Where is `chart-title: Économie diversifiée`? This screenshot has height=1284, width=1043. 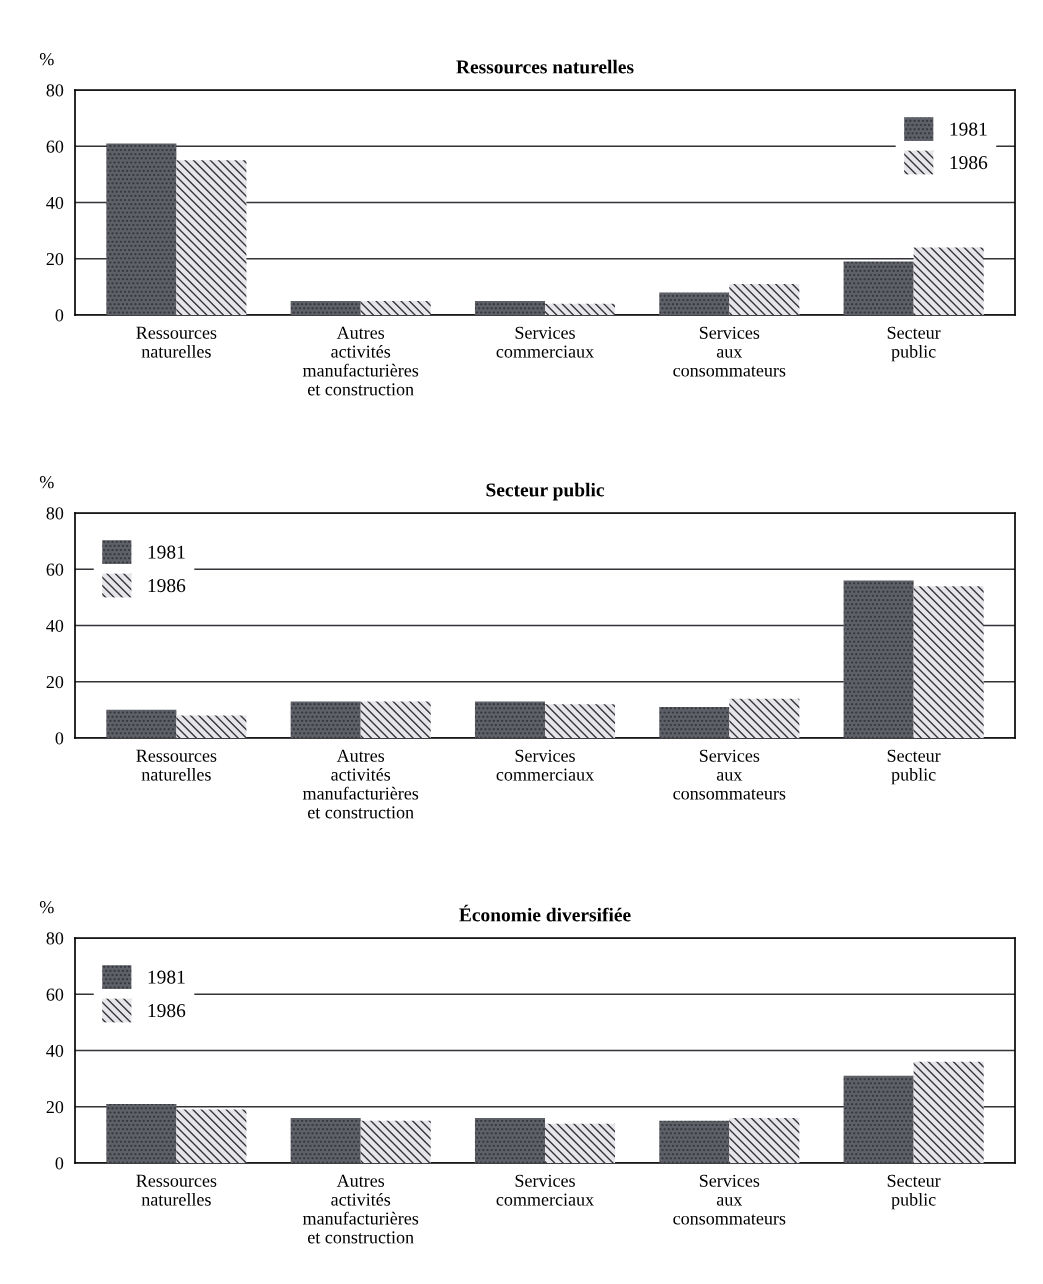 chart-title: Économie diversifiée is located at coordinates (545, 913).